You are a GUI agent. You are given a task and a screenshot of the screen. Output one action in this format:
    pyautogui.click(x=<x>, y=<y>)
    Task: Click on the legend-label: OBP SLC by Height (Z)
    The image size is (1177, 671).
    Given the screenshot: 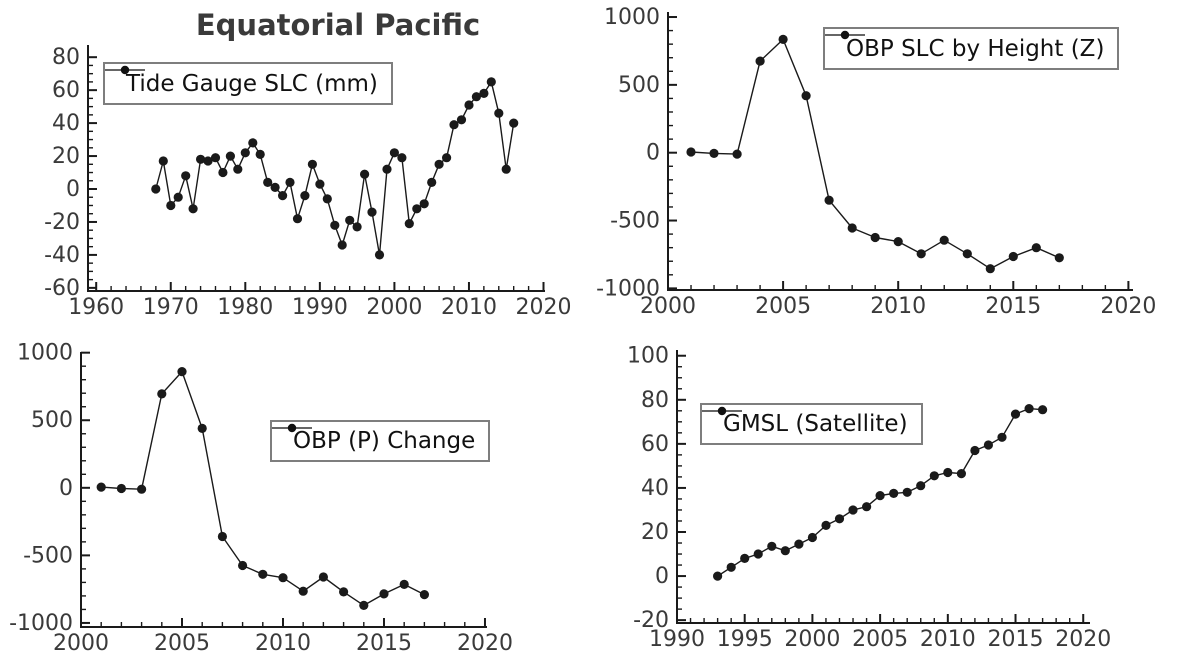 What is the action you would take?
    pyautogui.click(x=975, y=48)
    